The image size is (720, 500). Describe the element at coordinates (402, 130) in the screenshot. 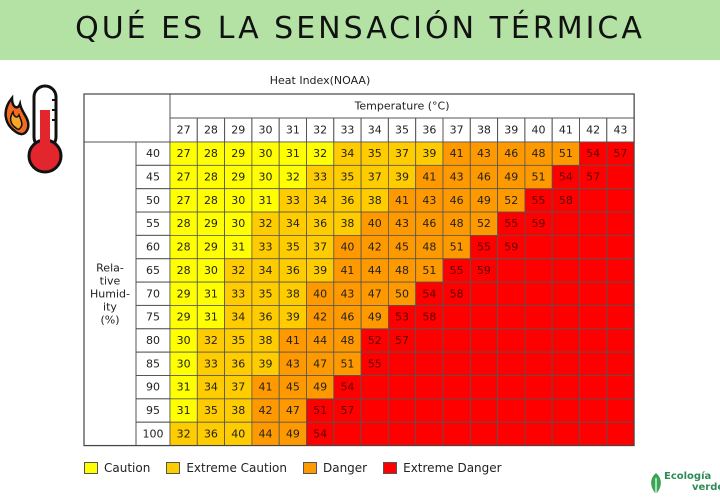

I see `temperature-label: 35` at that location.